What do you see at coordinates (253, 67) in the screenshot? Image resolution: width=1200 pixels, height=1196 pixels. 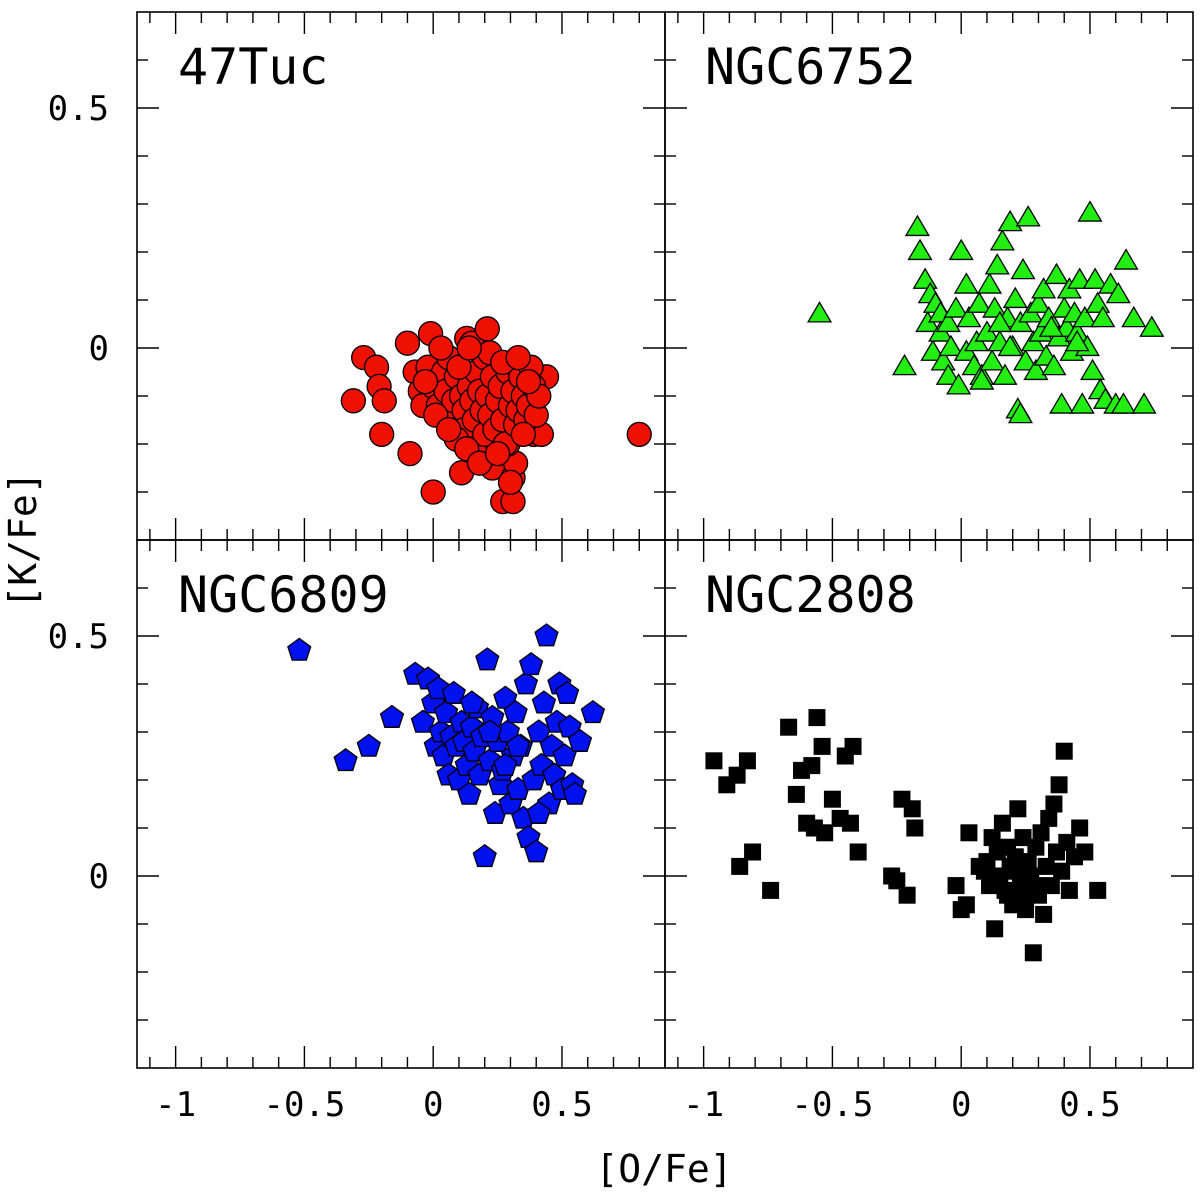 I see `panel-title: 47Tuc` at bounding box center [253, 67].